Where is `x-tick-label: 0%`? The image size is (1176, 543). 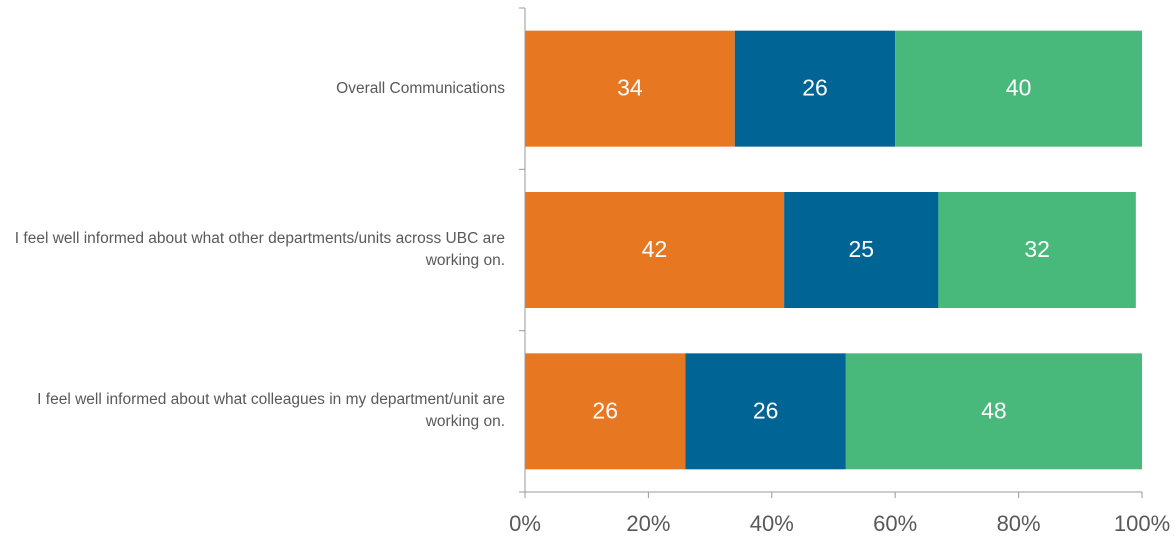 x-tick-label: 0% is located at coordinates (525, 523).